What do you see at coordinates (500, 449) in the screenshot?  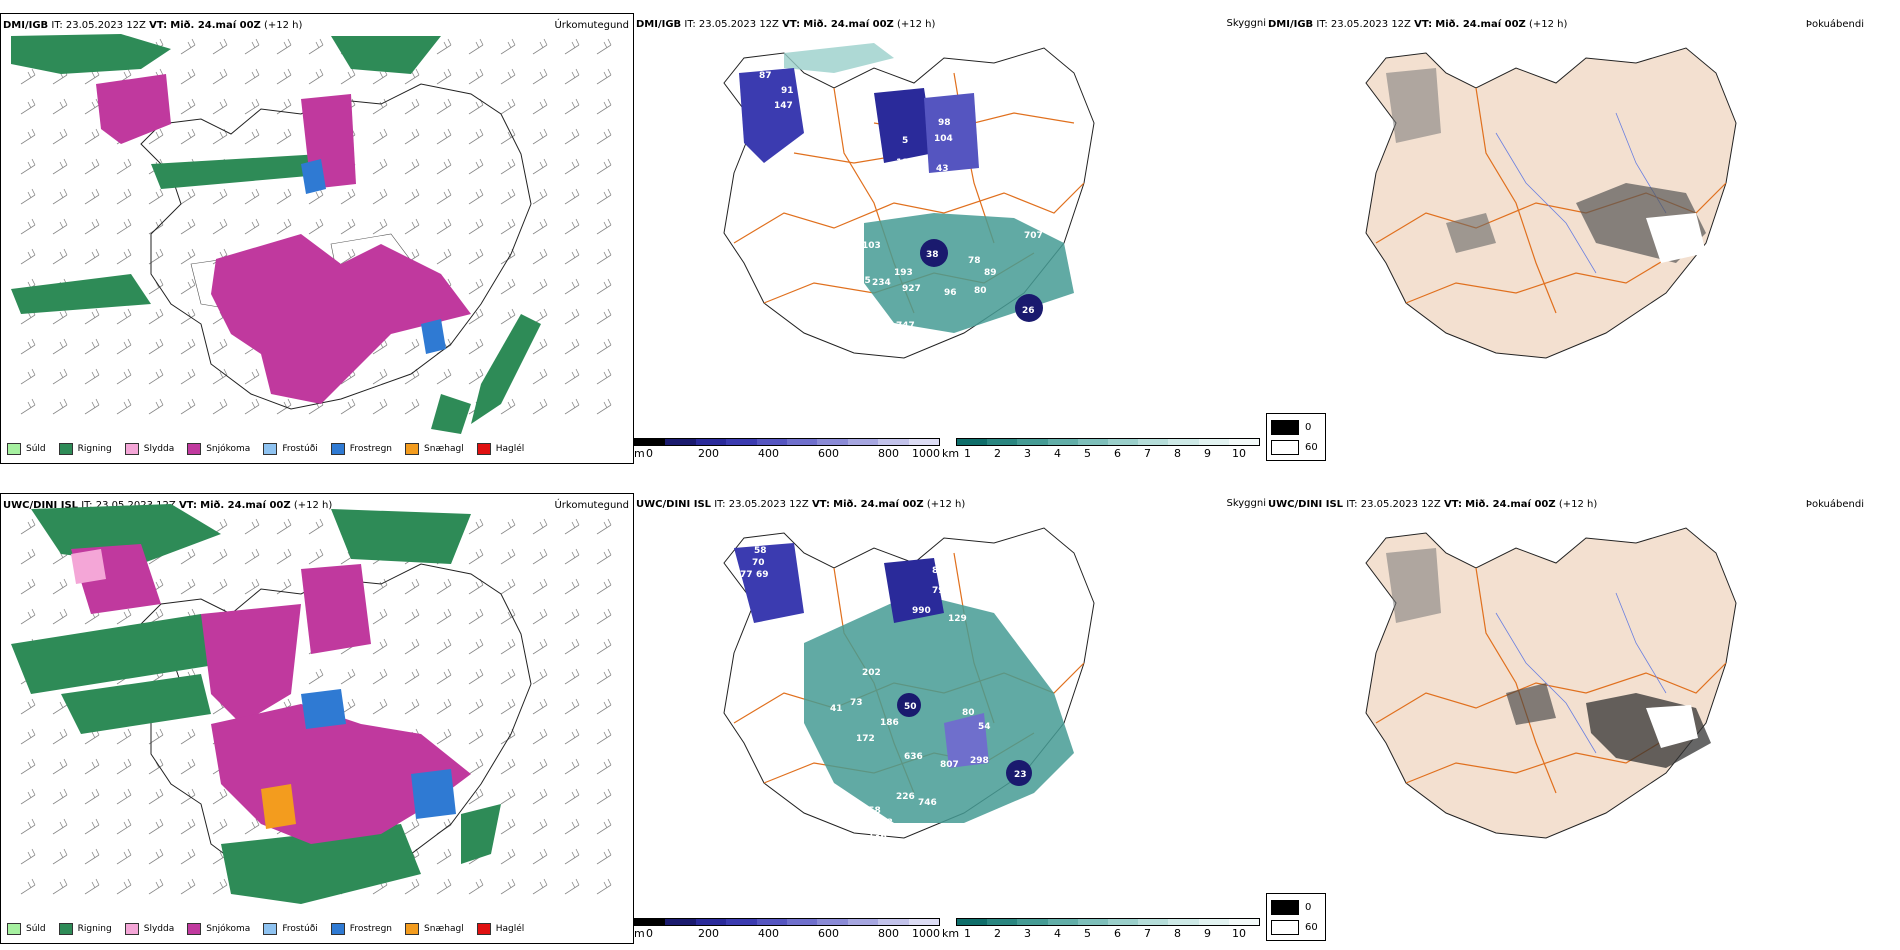 I see `legend-item: Haglél` at bounding box center [500, 449].